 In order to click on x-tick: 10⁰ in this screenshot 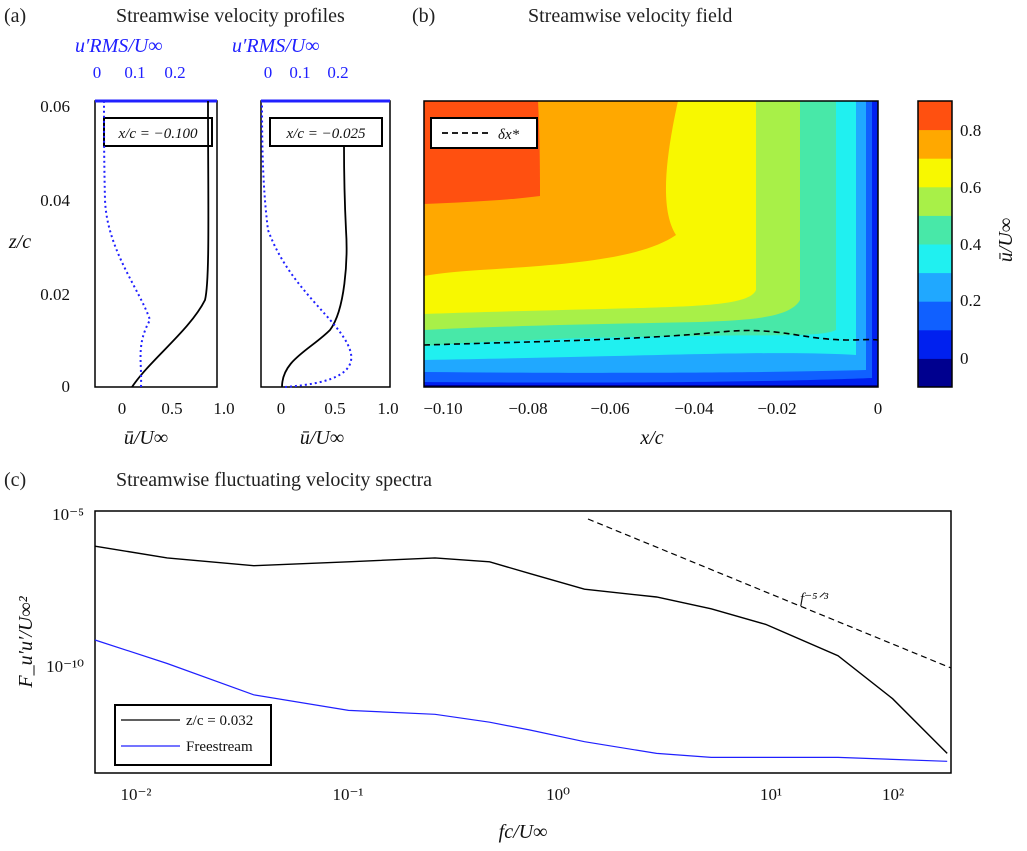, I will do `click(558, 794)`.